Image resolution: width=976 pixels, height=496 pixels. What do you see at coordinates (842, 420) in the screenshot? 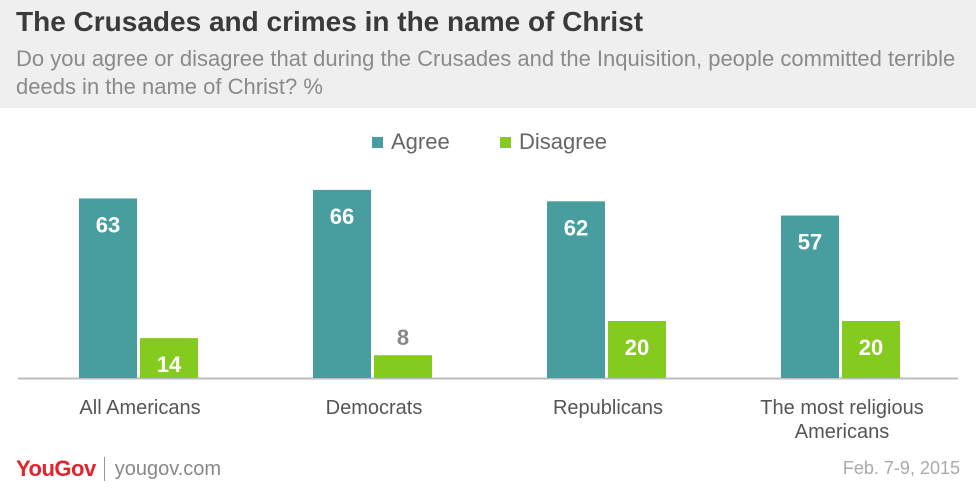
I see `category-label-the-most-religious-americans: The most religious Americans` at bounding box center [842, 420].